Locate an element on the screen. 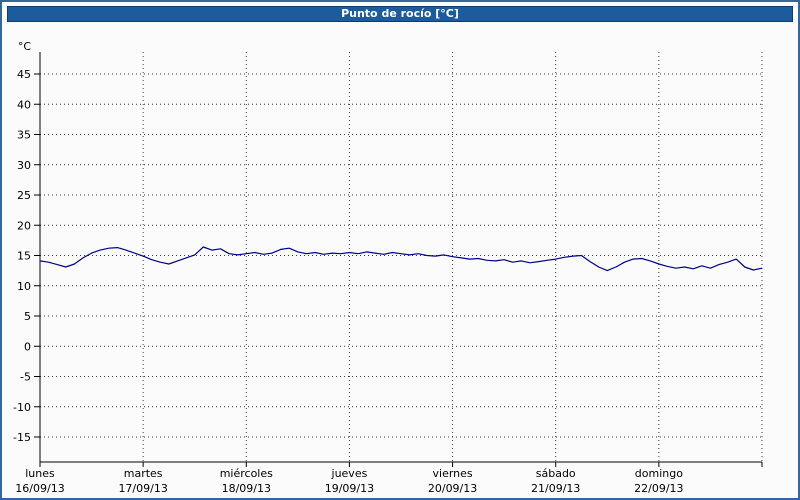 This screenshot has width=800, height=500. x-day-label: domingo is located at coordinates (659, 473).